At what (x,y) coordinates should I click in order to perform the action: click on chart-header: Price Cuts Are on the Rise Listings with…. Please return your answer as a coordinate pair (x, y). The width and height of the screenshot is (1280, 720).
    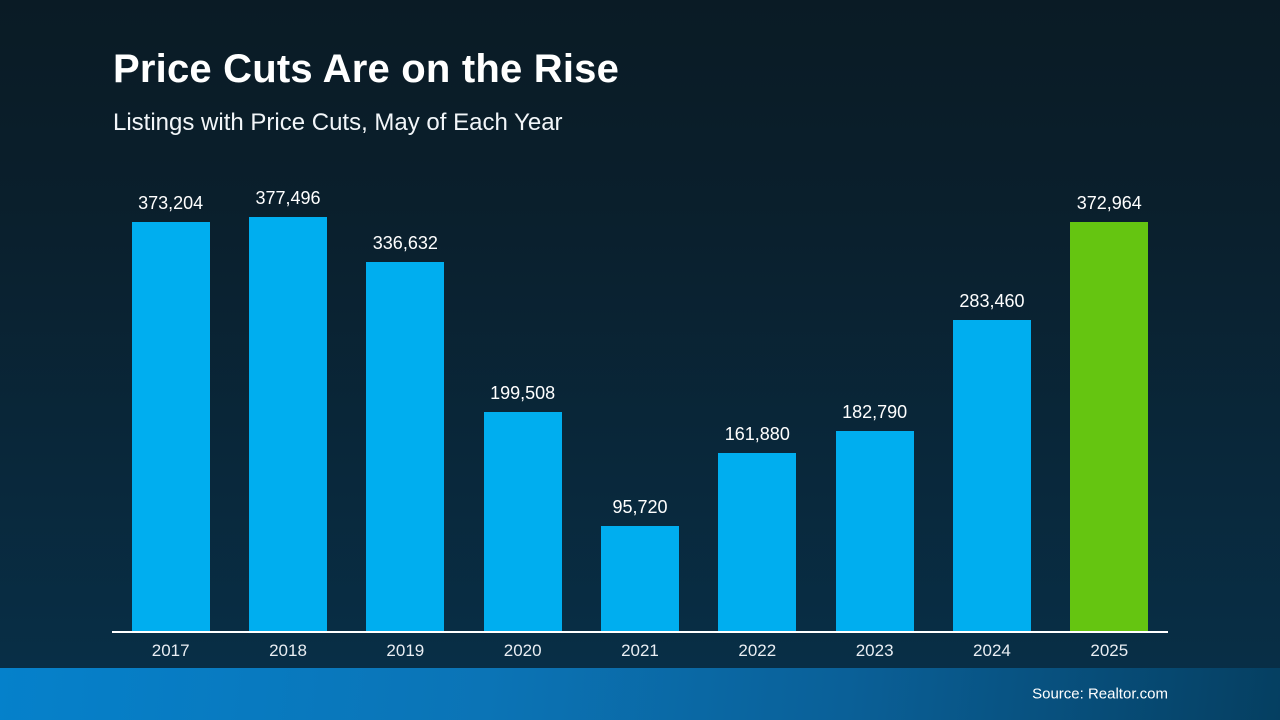
    Looking at the image, I should click on (366, 91).